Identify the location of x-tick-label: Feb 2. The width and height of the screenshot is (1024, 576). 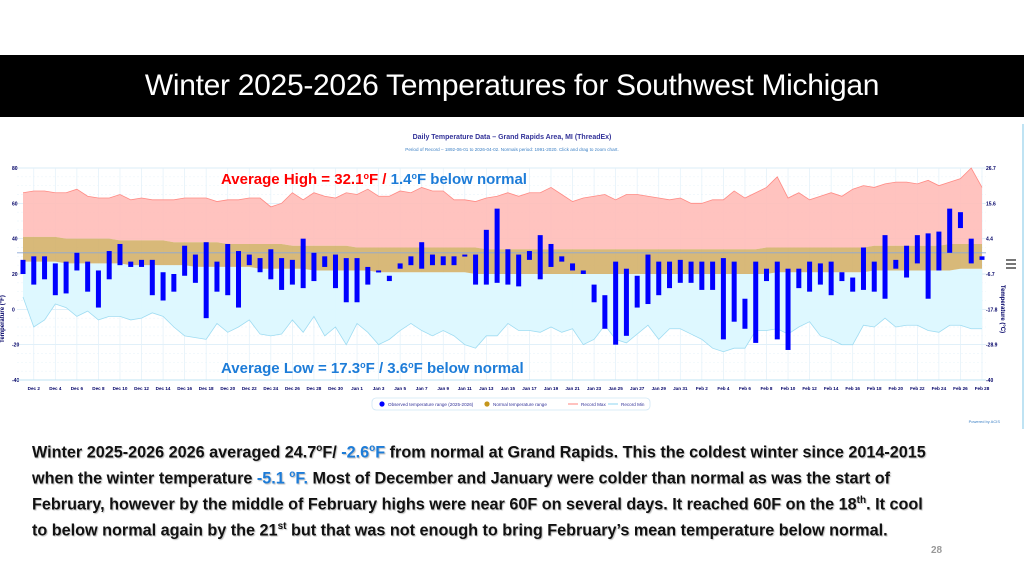
(702, 388).